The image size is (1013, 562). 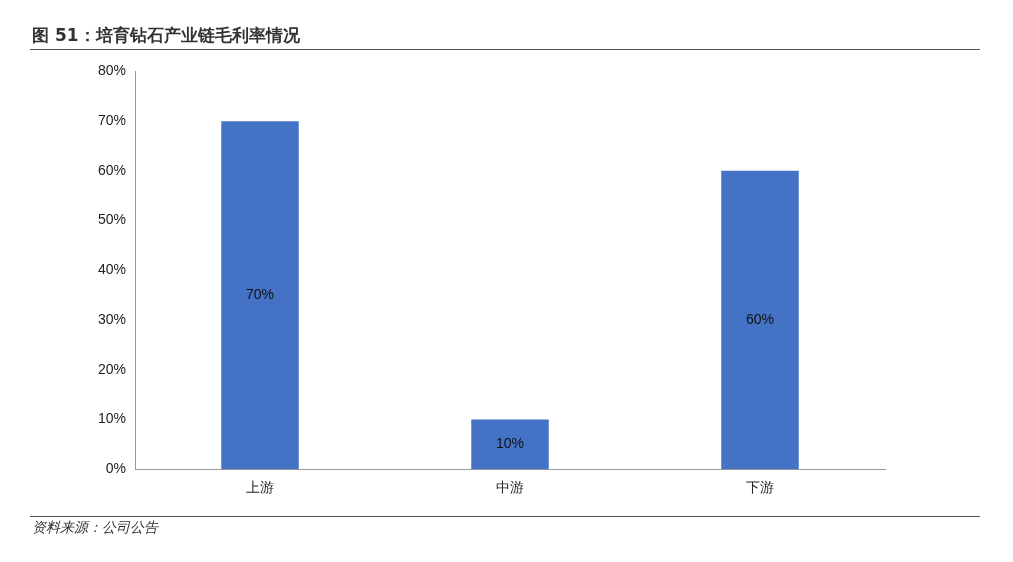 I want to click on data-label: 60%, so click(x=760, y=318).